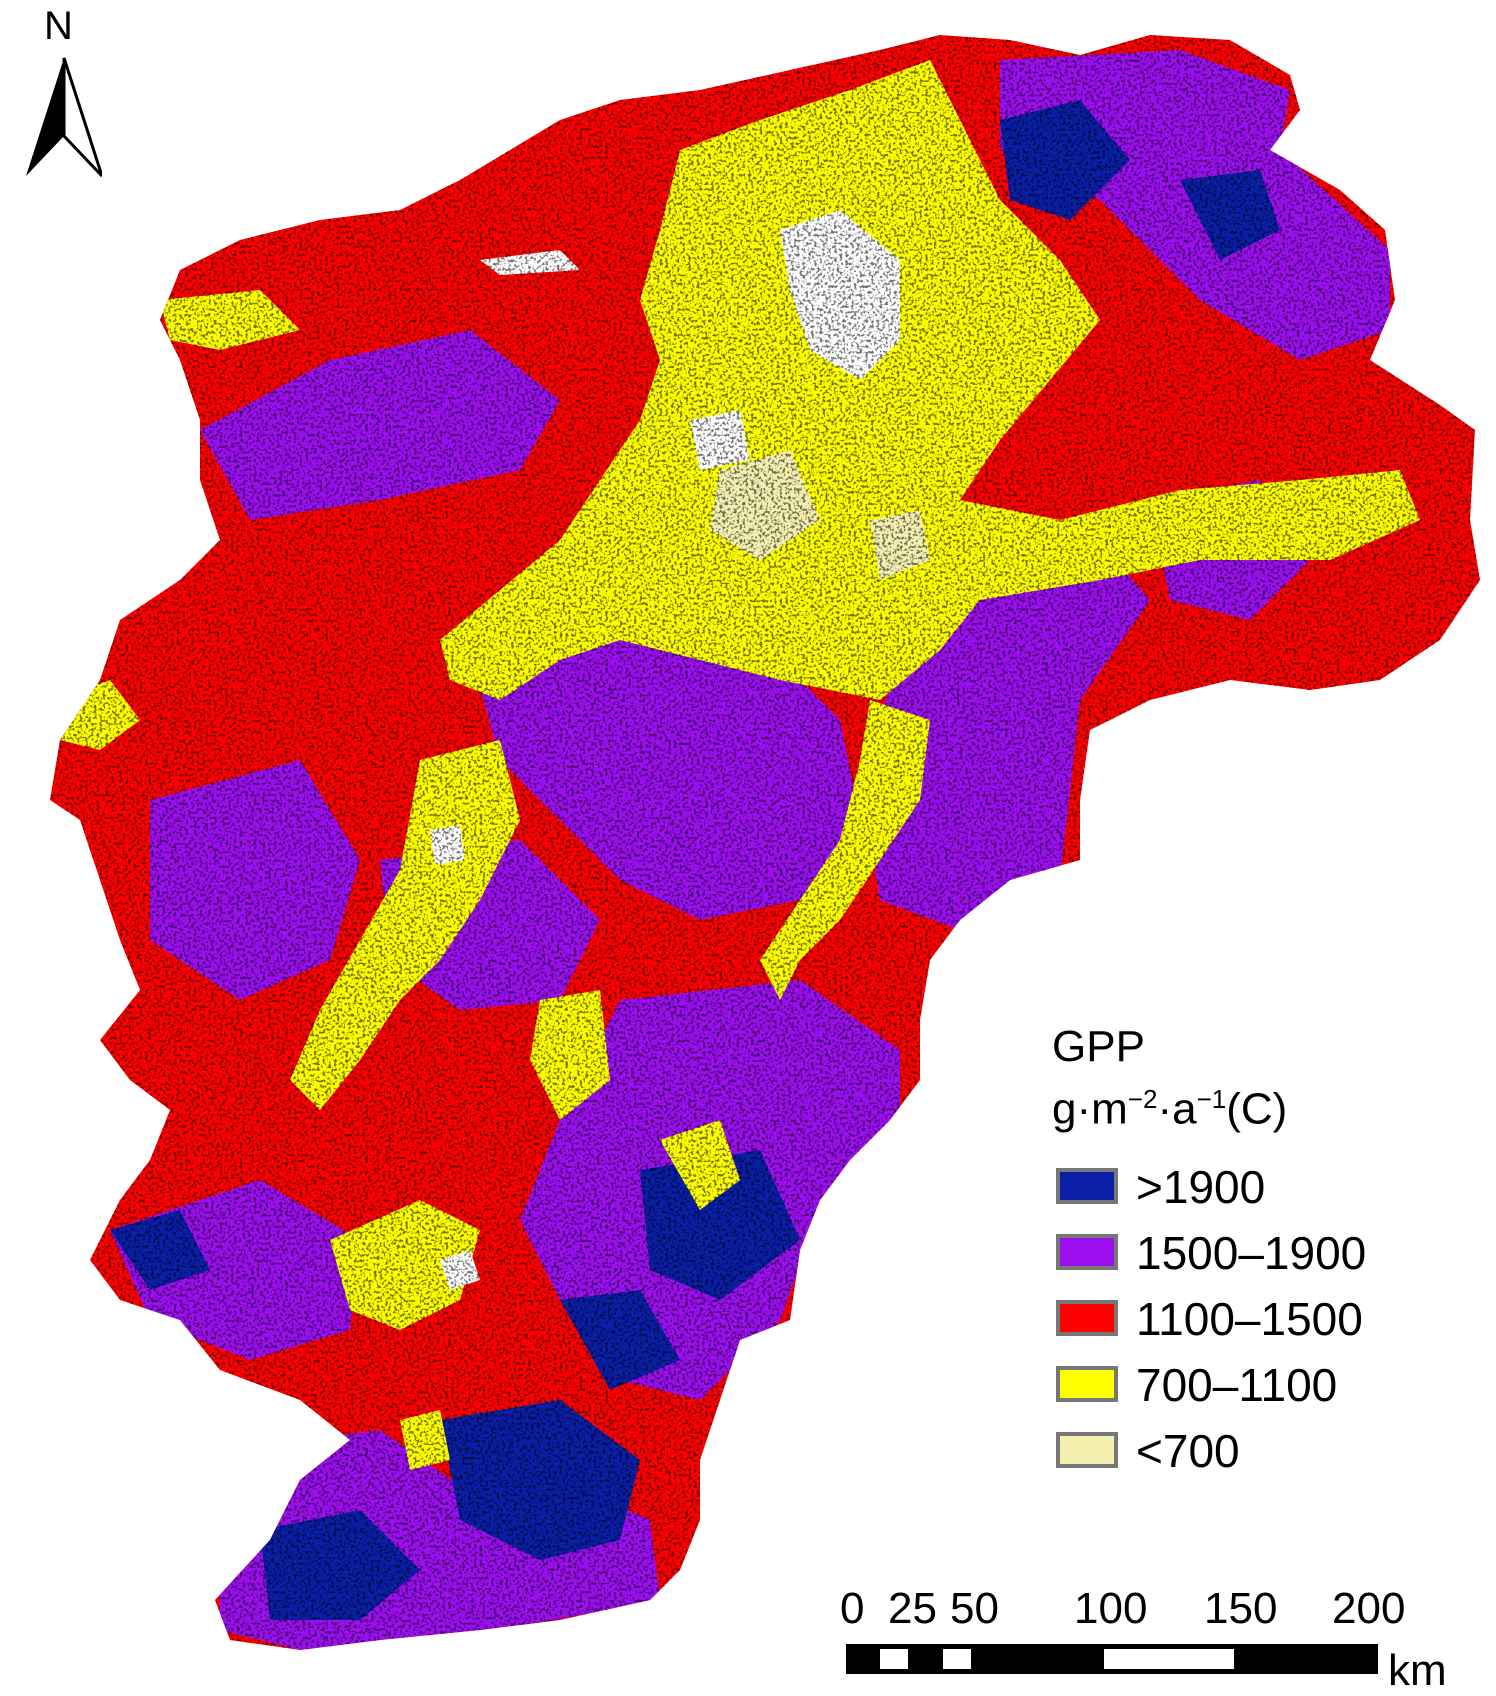  Describe the element at coordinates (1241, 1608) in the screenshot. I see `scale-tick-label: 150` at that location.